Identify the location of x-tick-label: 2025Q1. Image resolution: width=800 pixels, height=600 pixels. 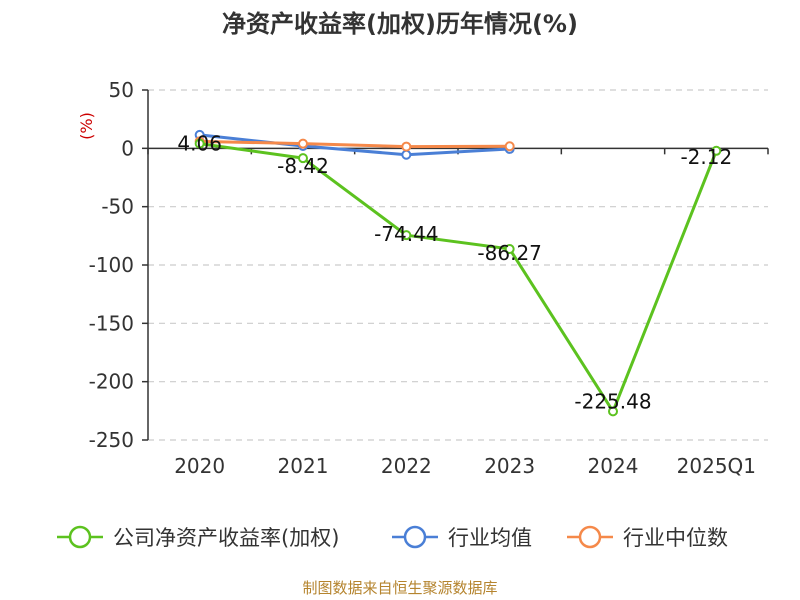
(716, 466).